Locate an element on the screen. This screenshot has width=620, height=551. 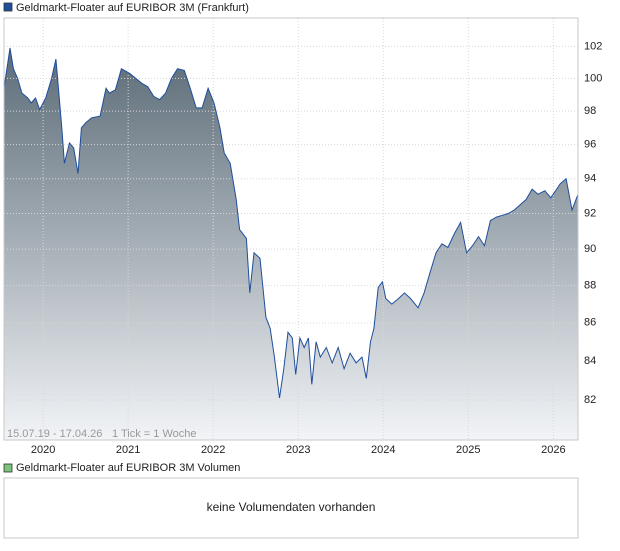
x-tick-label: 2021 is located at coordinates (128, 450).